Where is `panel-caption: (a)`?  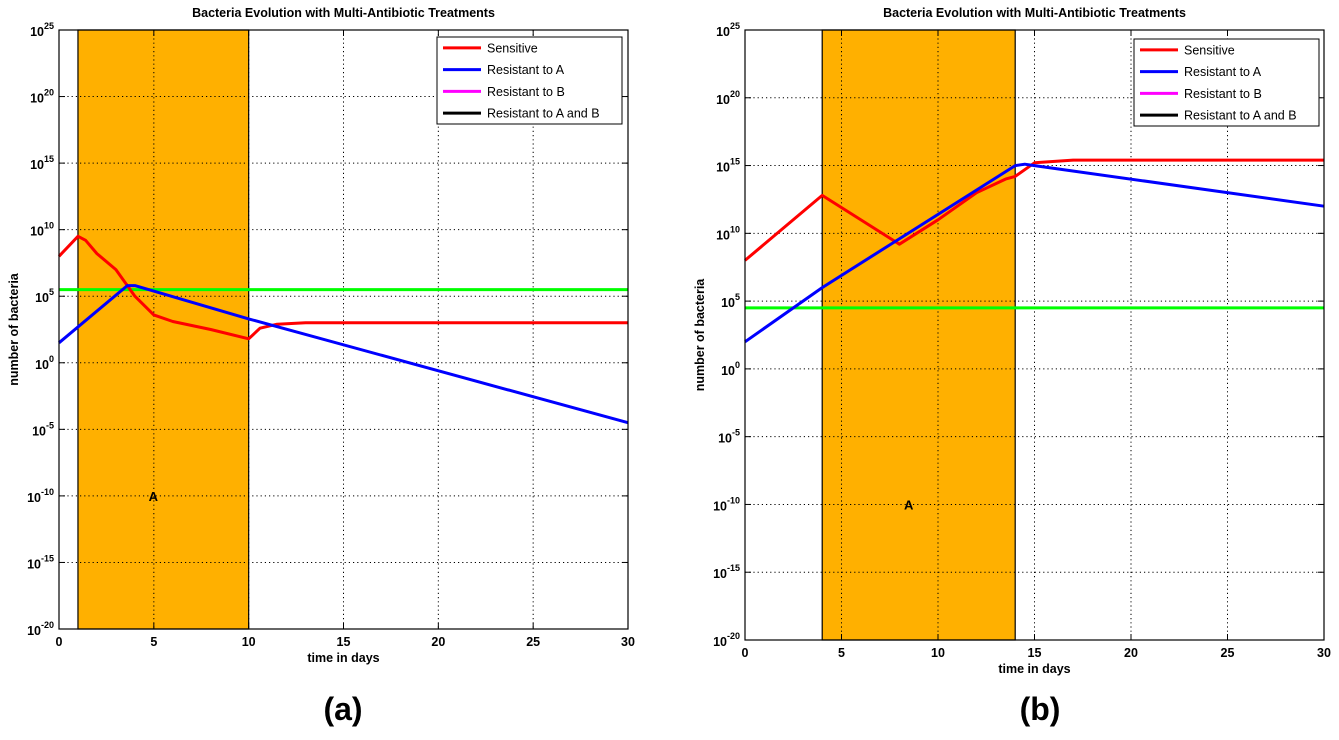 panel-caption: (a) is located at coordinates (342, 709).